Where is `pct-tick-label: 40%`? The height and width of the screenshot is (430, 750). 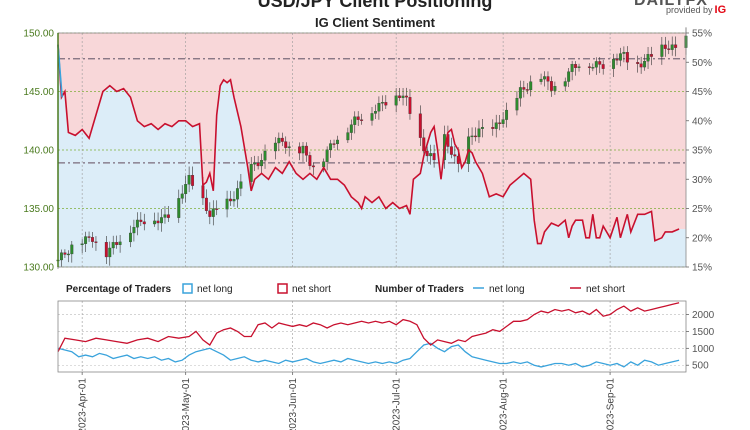
pct-tick-label: 40% is located at coordinates (702, 121).